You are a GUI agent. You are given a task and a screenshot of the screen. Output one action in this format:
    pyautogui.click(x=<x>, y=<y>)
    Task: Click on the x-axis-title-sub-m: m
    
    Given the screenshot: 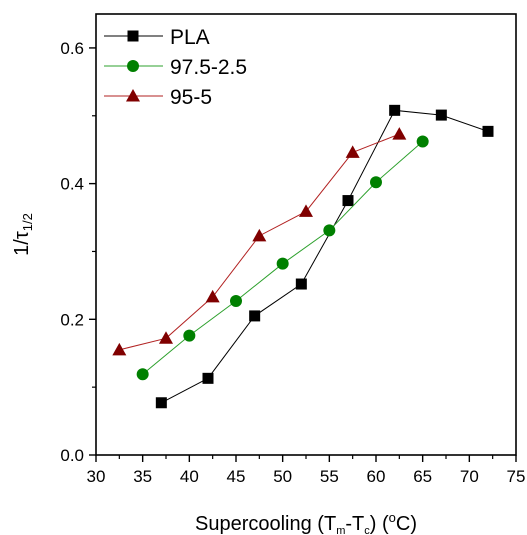 What is the action you would take?
    pyautogui.click(x=340, y=530)
    